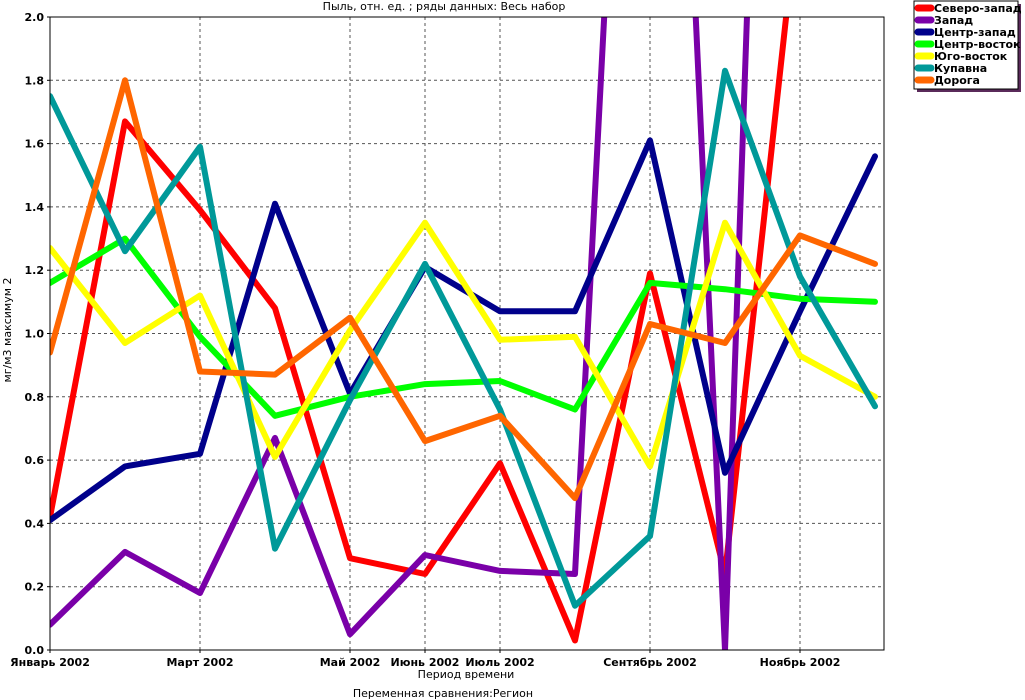 The height and width of the screenshot is (700, 1025). What do you see at coordinates (977, 44) in the screenshot?
I see `legend-label: Центр-восток` at bounding box center [977, 44].